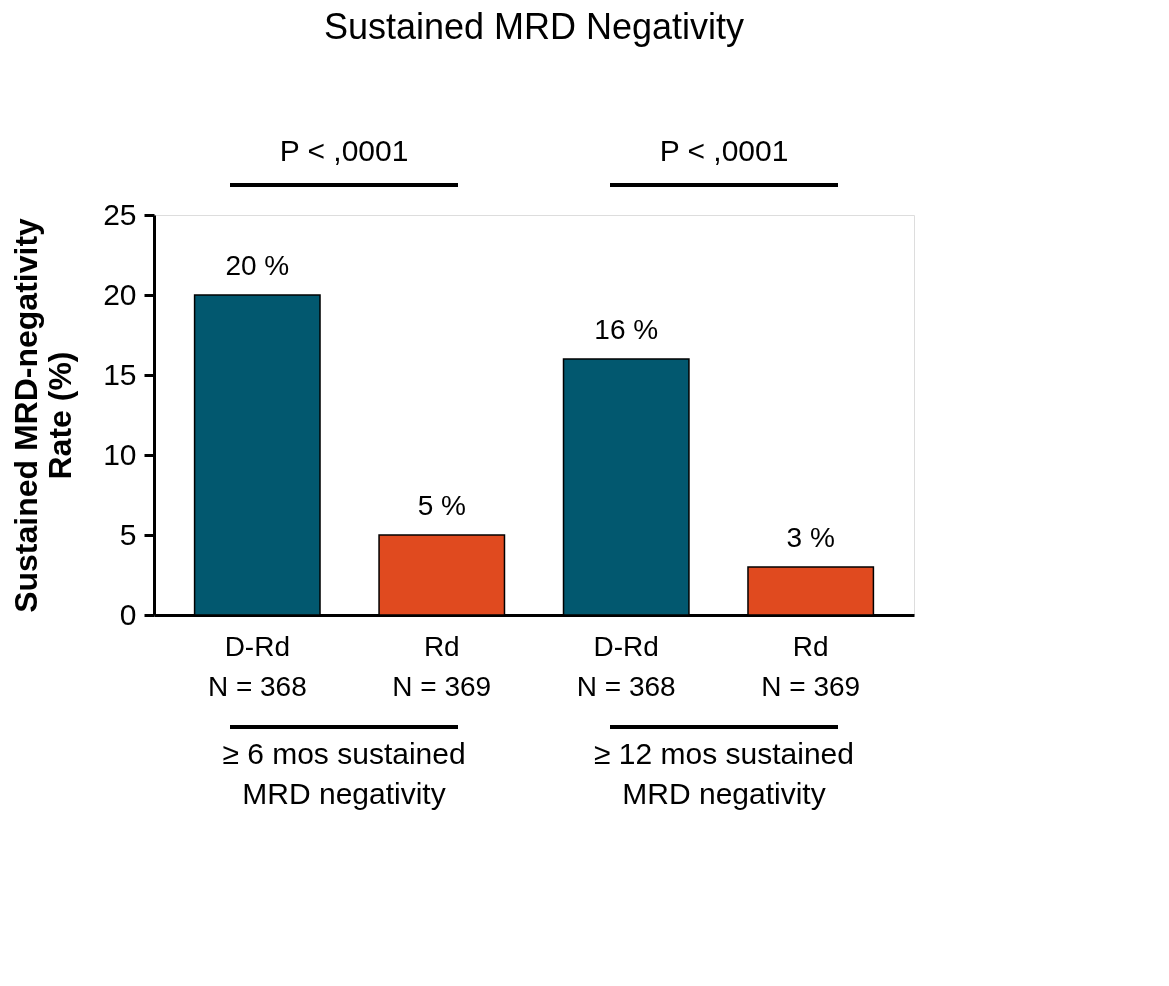 Image resolution: width=1169 pixels, height=986 pixels. What do you see at coordinates (120, 454) in the screenshot?
I see `y-tick-label: 10` at bounding box center [120, 454].